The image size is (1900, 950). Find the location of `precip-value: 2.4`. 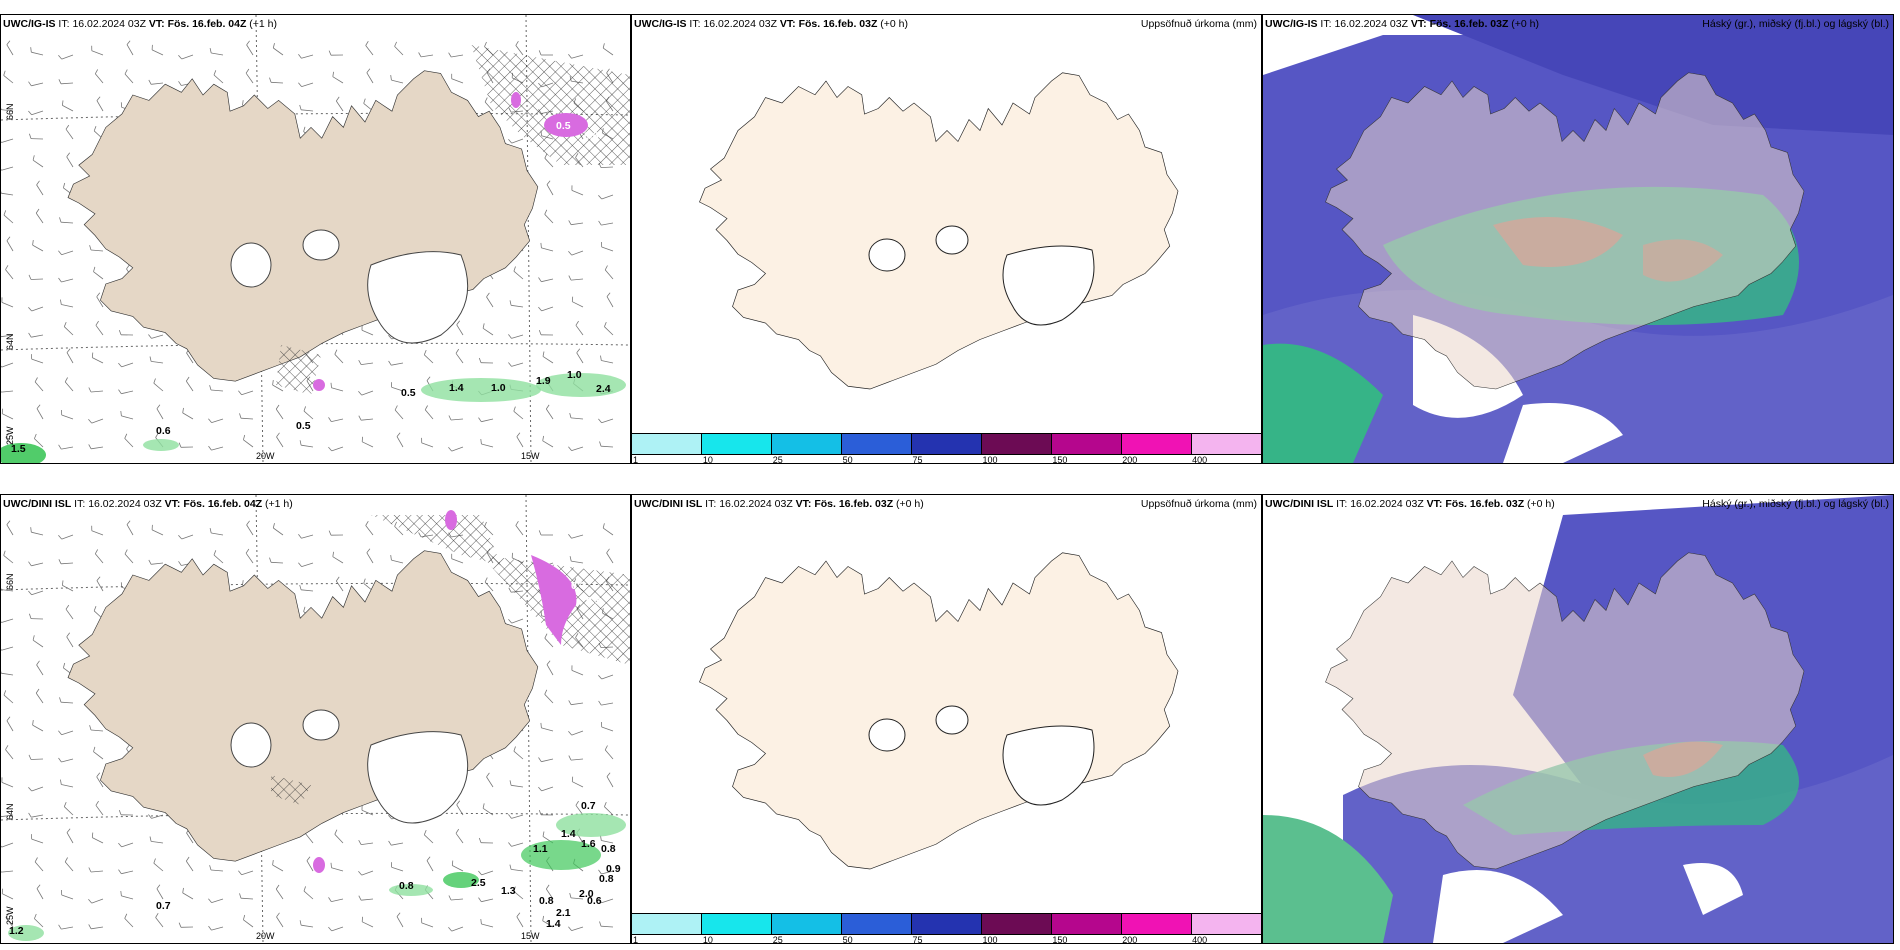

precip-value: 2.4 is located at coordinates (603, 389).